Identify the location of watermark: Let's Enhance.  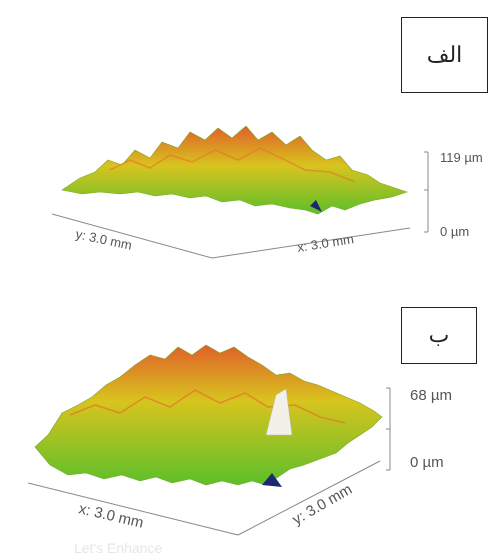
(118, 548).